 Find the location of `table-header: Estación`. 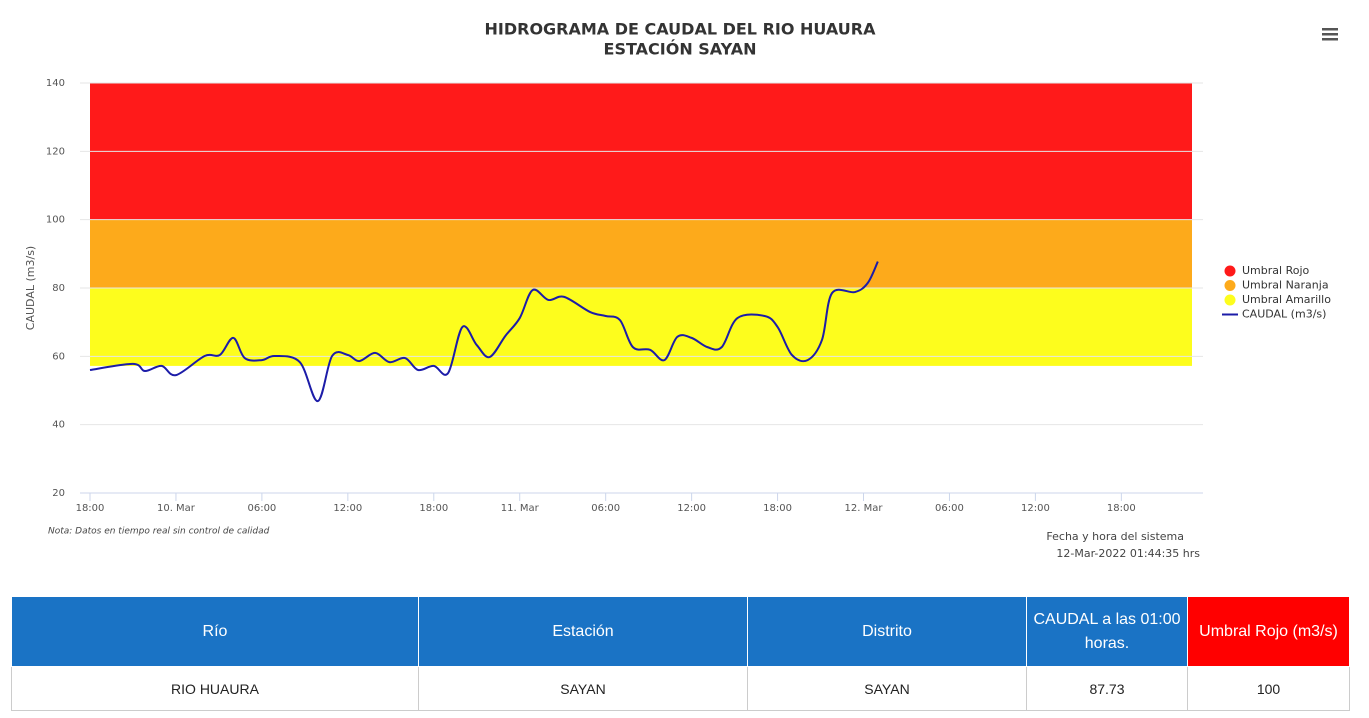

table-header: Estación is located at coordinates (583, 631).